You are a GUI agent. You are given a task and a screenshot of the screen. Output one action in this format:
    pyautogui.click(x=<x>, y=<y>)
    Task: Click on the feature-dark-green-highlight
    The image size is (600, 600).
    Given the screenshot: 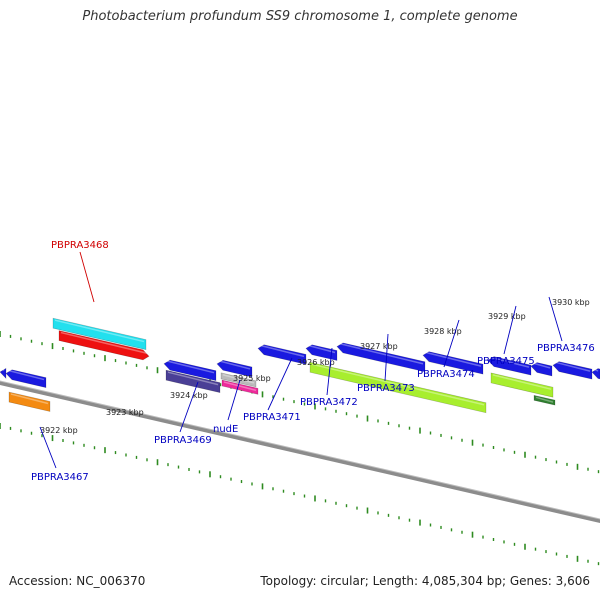 What is the action you would take?
    pyautogui.click(x=544, y=399)
    